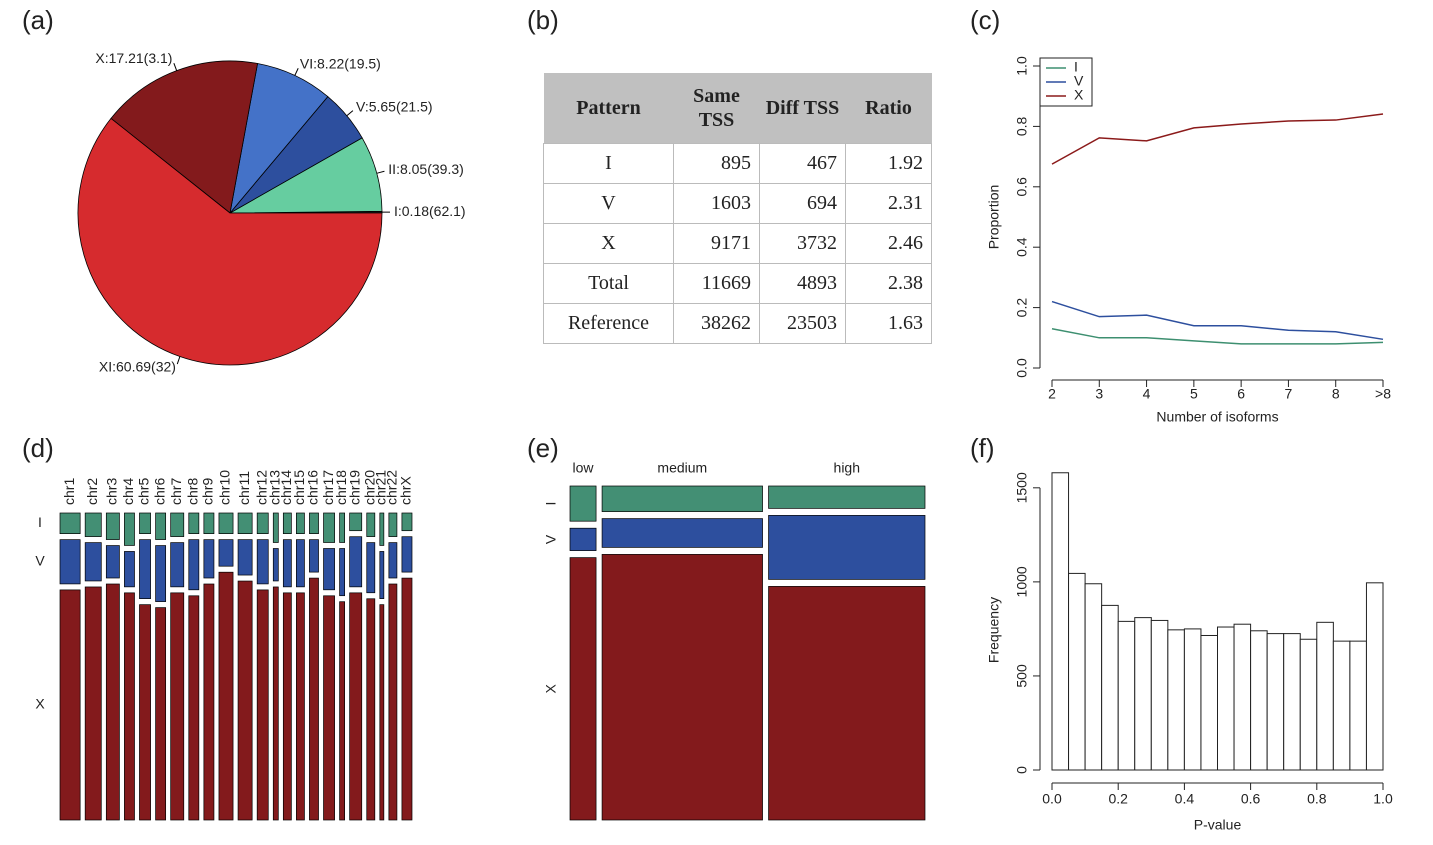 The width and height of the screenshot is (1433, 845). Describe the element at coordinates (802, 323) in the screenshot. I see `table-cell: 23503` at that location.